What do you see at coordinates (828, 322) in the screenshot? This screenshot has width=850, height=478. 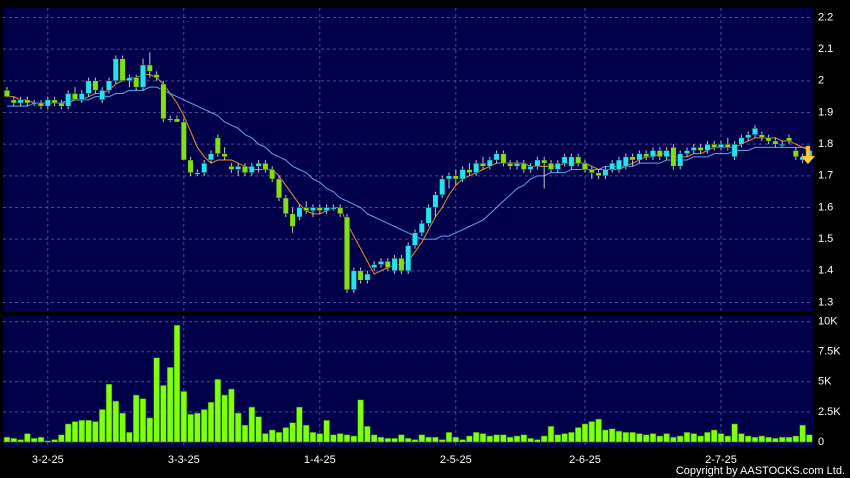 I see `y-tick-label: 10K` at bounding box center [828, 322].